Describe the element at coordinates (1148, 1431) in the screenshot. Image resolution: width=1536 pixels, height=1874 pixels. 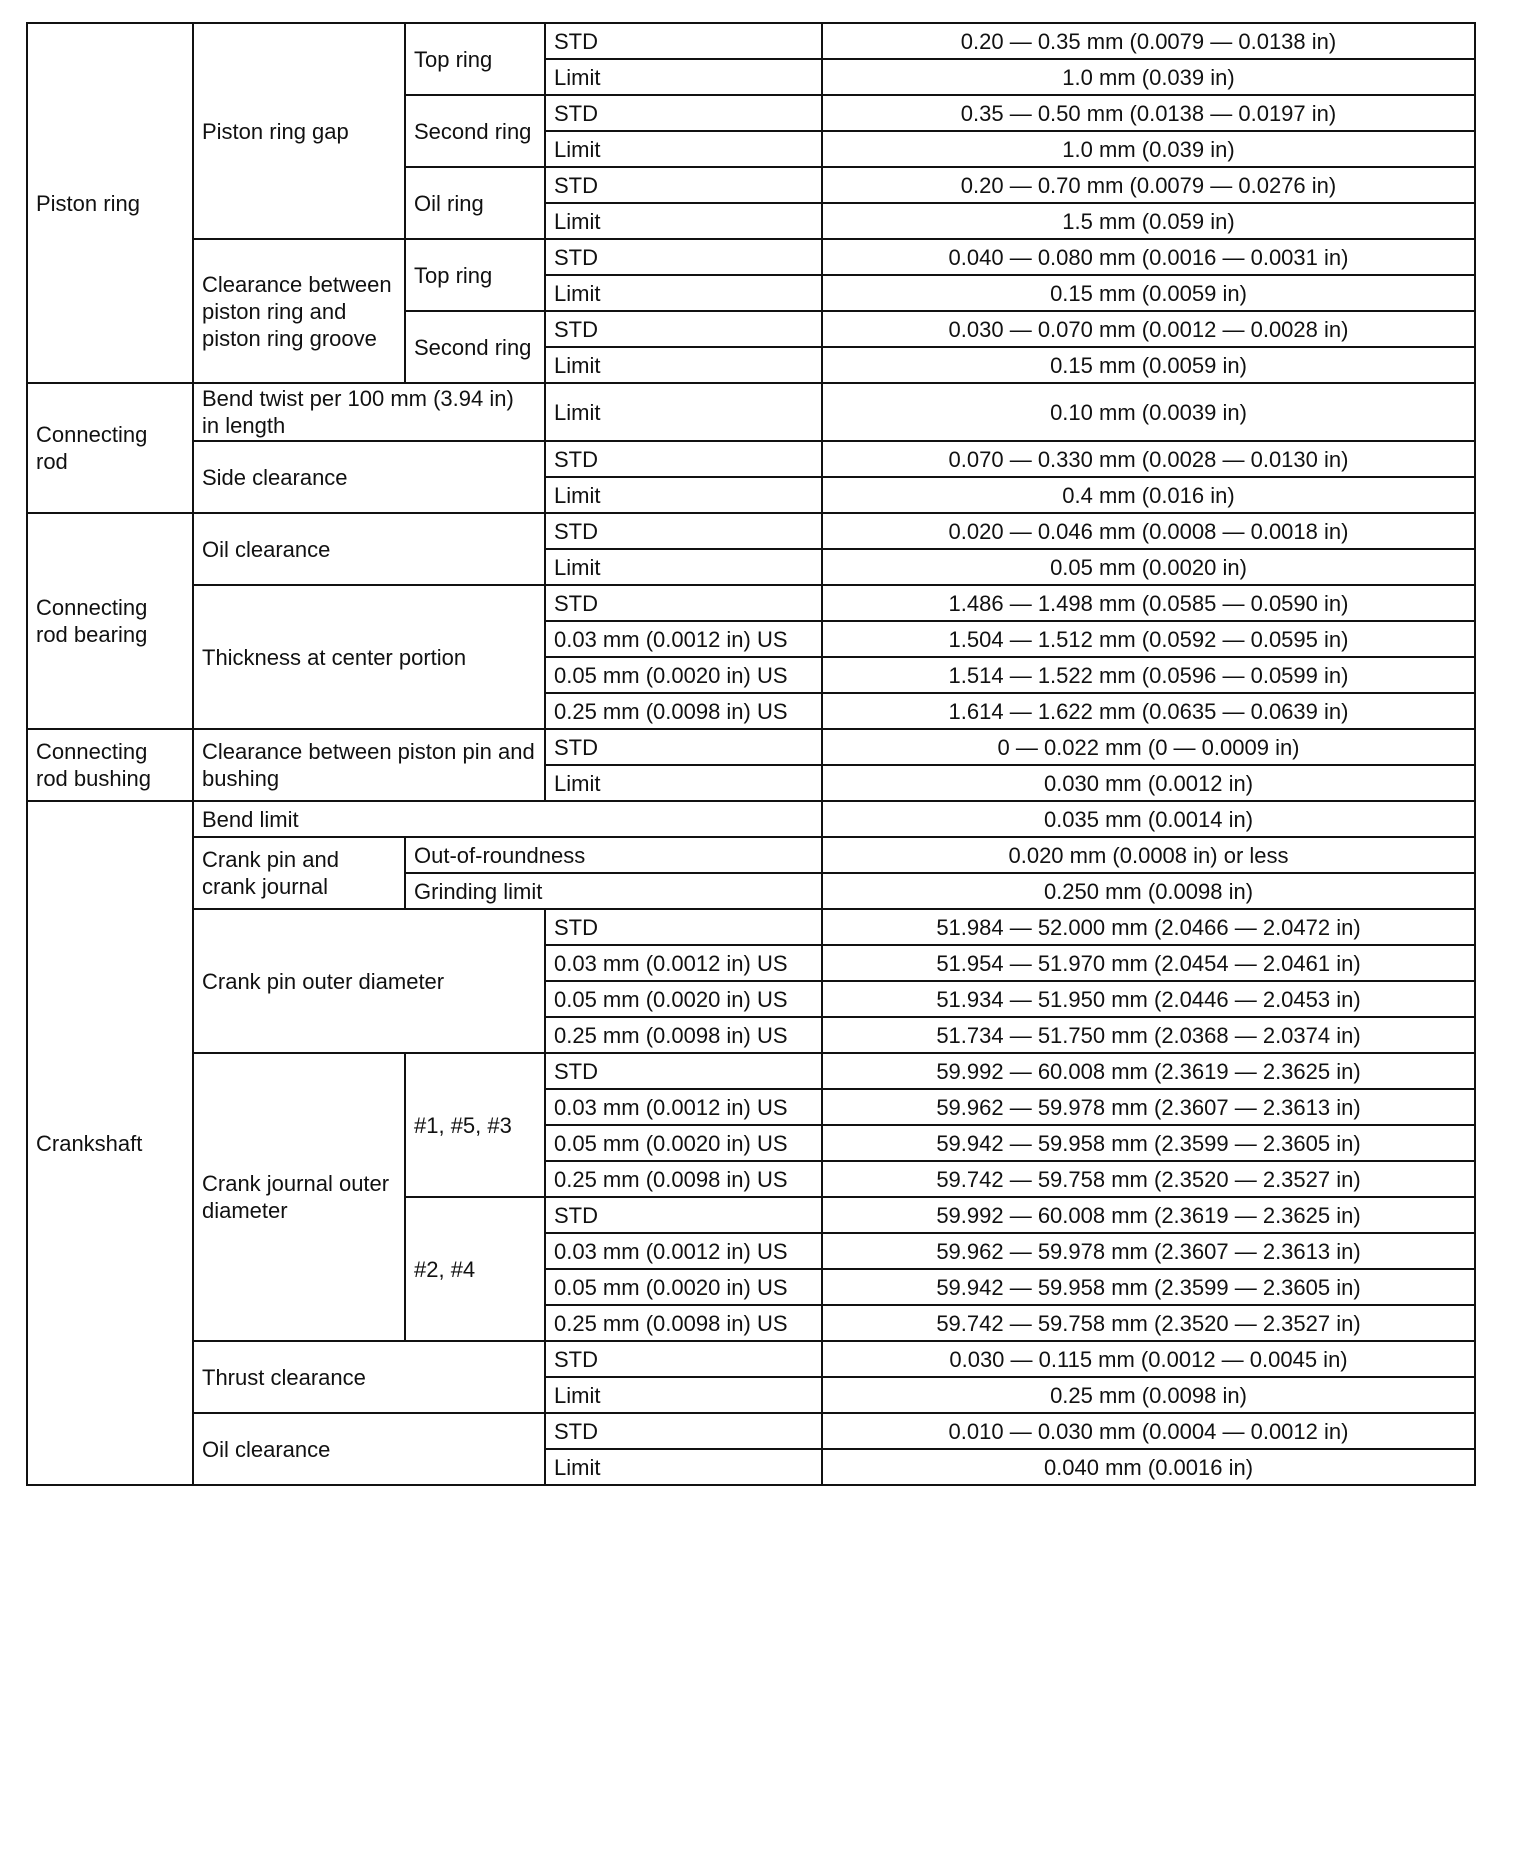
I see `spec-value-cell: 0.010 — 0.030 mm (0.0004 — 0.0012 in)` at that location.